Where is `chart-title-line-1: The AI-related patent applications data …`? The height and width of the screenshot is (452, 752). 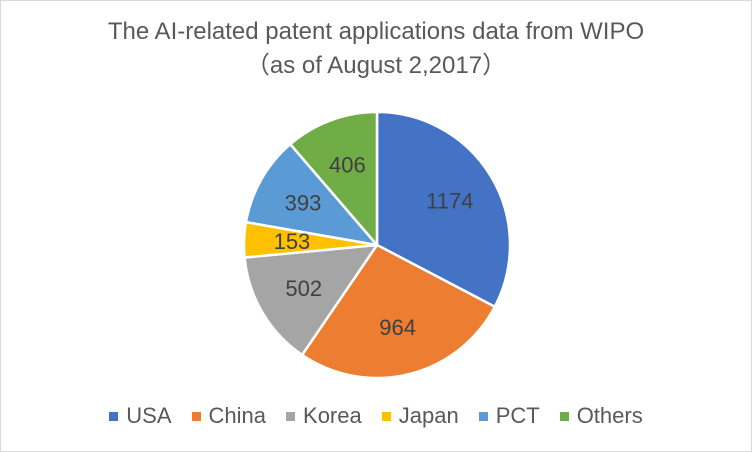
chart-title-line-1: The AI-related patent applications data … is located at coordinates (376, 31).